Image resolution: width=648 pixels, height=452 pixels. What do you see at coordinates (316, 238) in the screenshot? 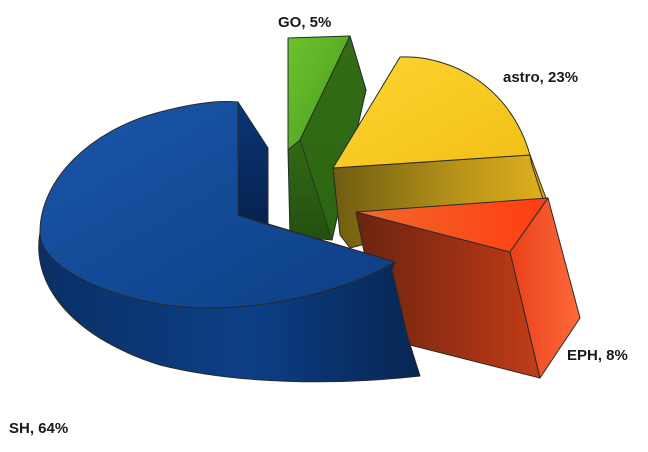
I see `slice-sh-cut-right` at bounding box center [316, 238].